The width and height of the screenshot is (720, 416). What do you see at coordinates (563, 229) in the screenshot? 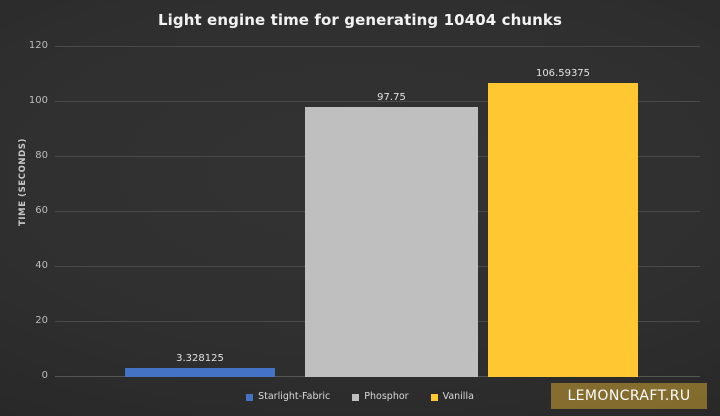
I see `bar-vanilla` at bounding box center [563, 229].